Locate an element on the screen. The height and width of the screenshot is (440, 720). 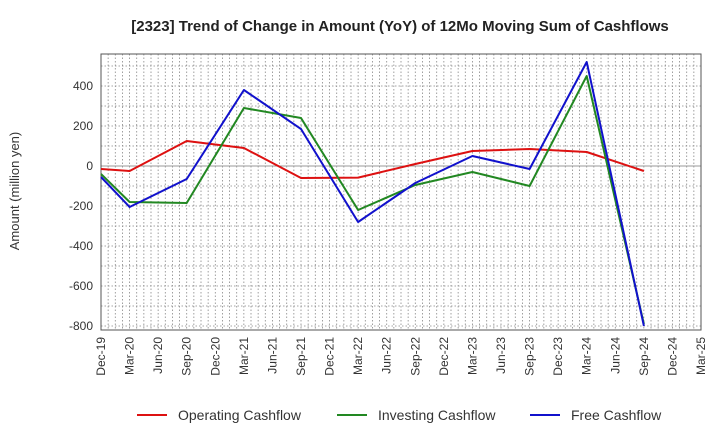
x-tick-label: Dec-23 is located at coordinates (558, 356).